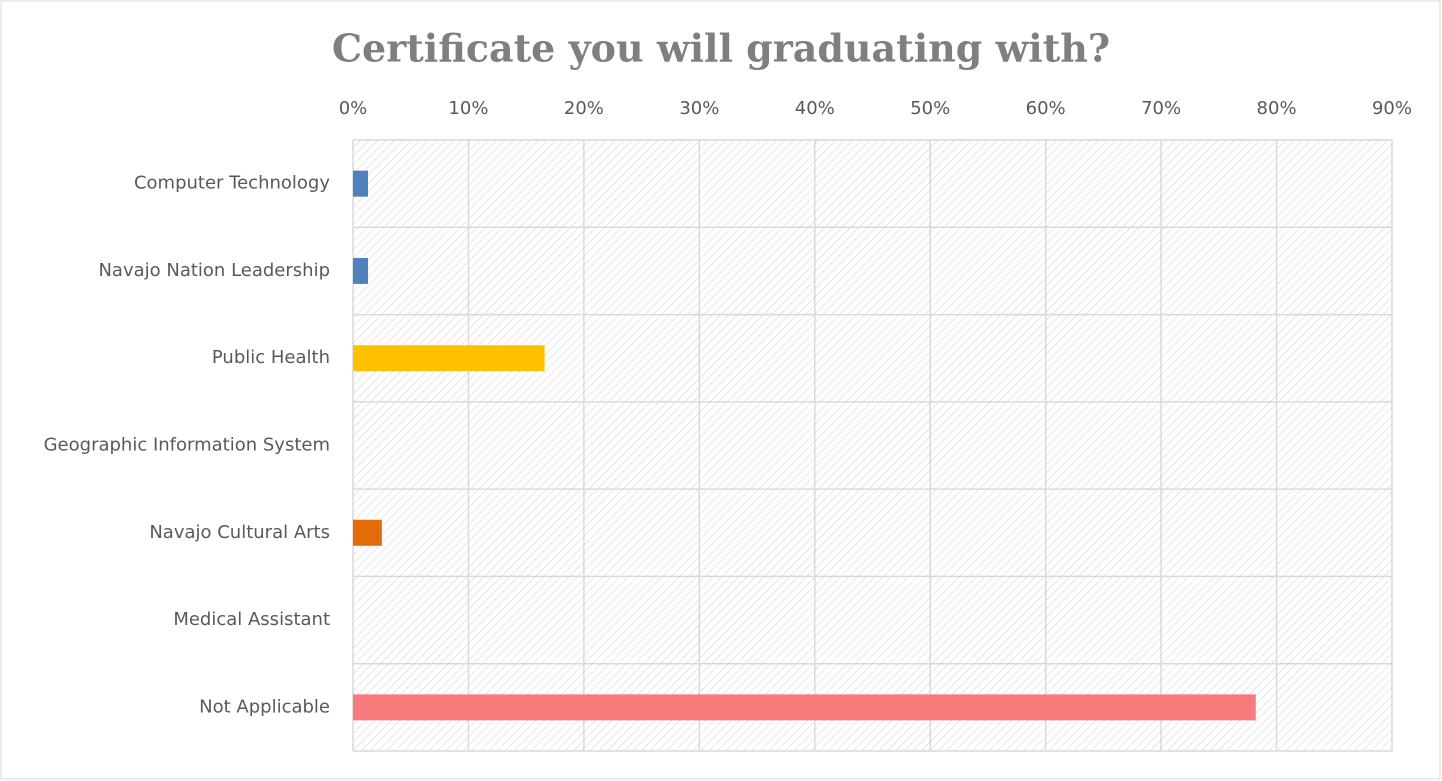 This screenshot has width=1442, height=781. What do you see at coordinates (1161, 108) in the screenshot?
I see `x-tick-label: 70%` at bounding box center [1161, 108].